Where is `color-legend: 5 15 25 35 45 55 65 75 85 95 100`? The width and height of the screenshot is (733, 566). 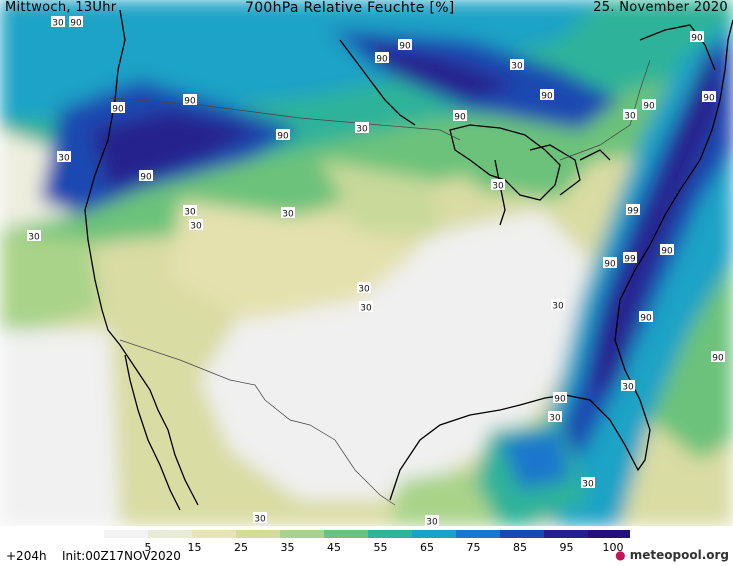
color-legend: 5 15 25 35 45 55 65 75 85 95 100 is located at coordinates (367, 542).